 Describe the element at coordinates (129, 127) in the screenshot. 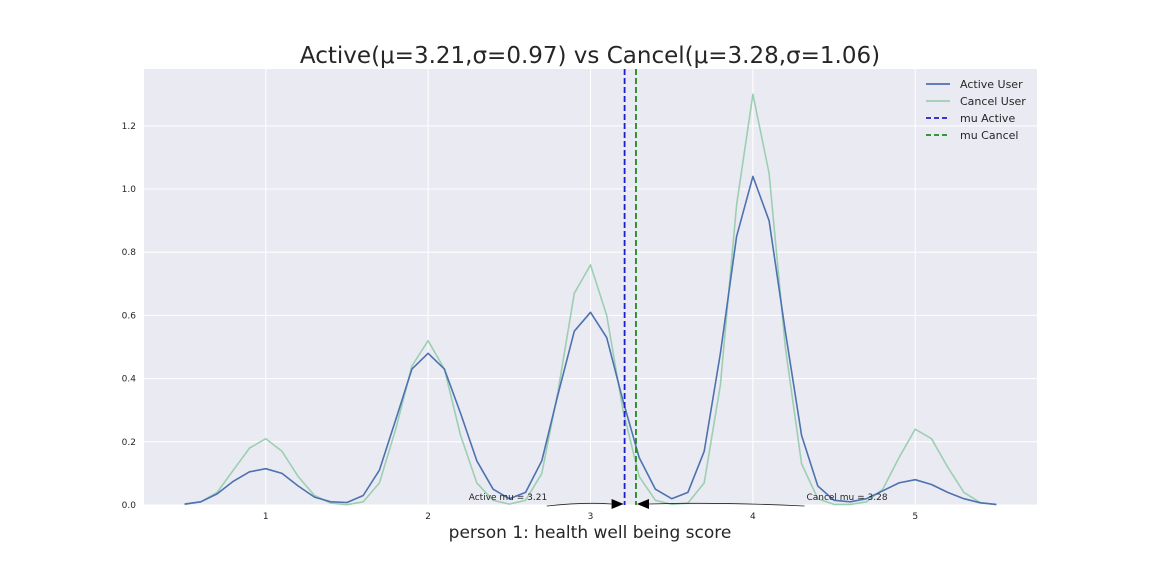

I see `y-tick-label: 1.2` at that location.